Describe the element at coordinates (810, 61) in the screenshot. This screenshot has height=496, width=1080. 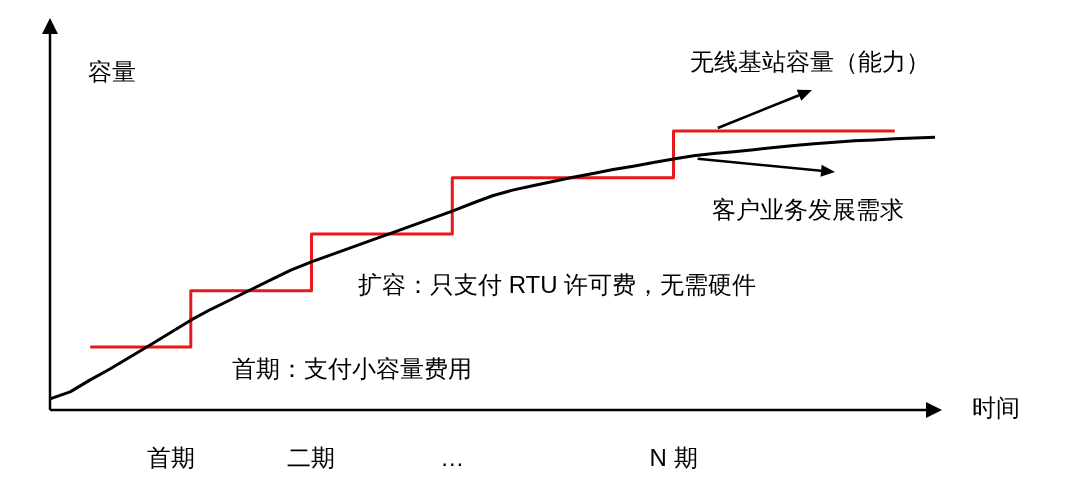
I see `text: 无线基站容量（能力）` at that location.